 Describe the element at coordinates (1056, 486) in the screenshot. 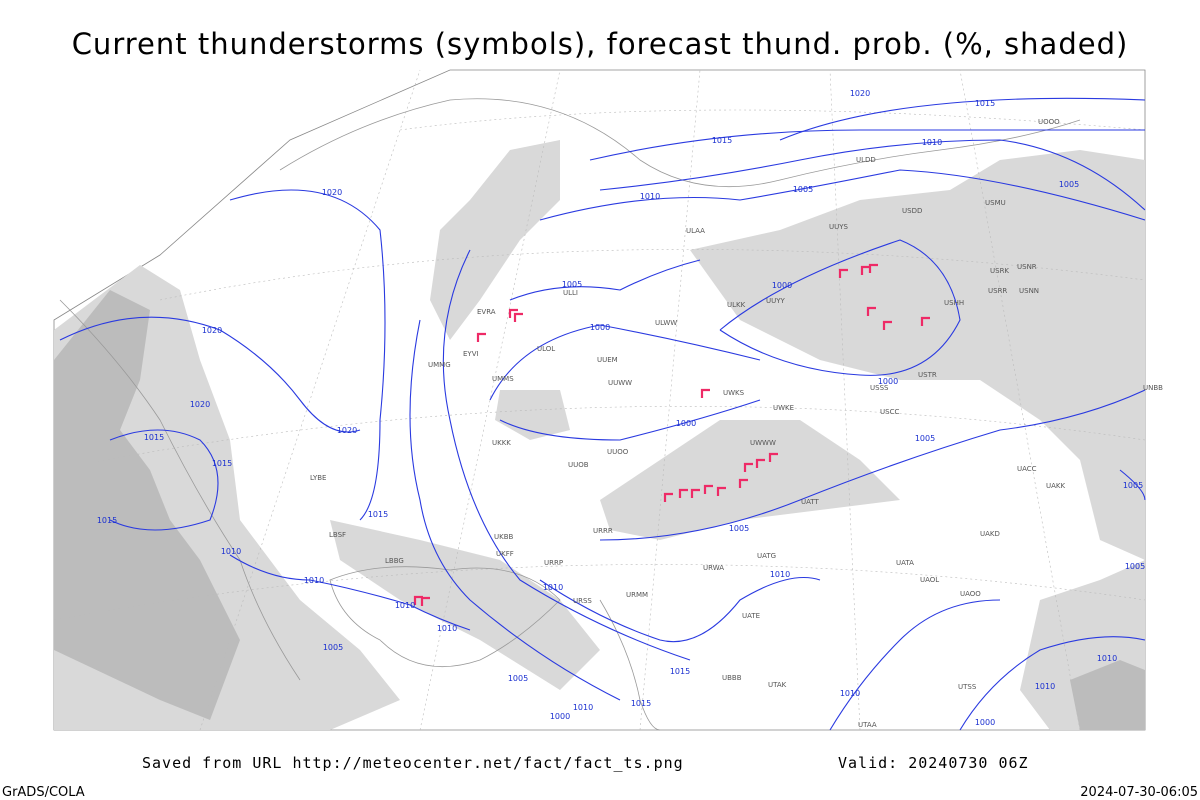

I see `station-label: UAKK` at that location.